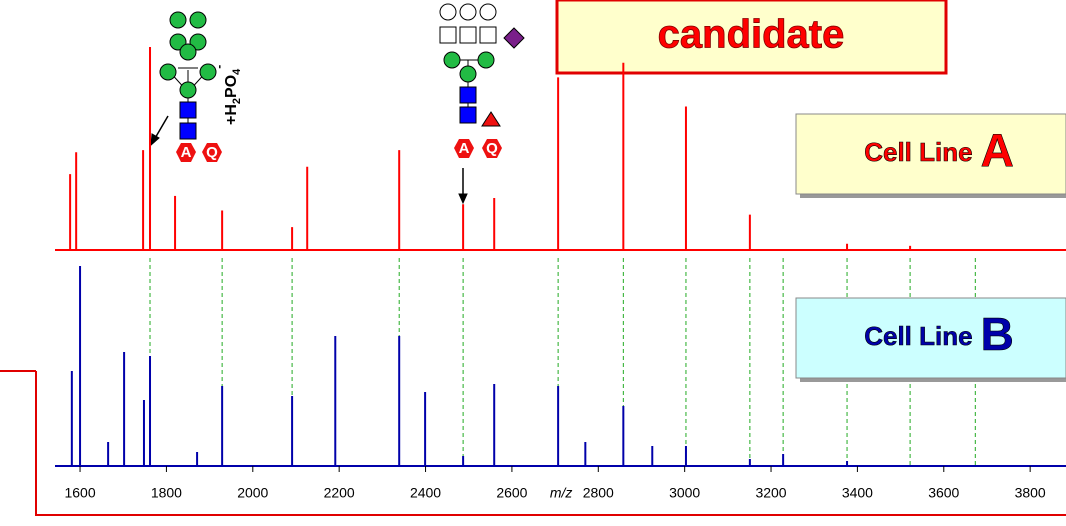 This screenshot has width=1066, height=526. I want to click on label-part: 2, so click(237, 101).